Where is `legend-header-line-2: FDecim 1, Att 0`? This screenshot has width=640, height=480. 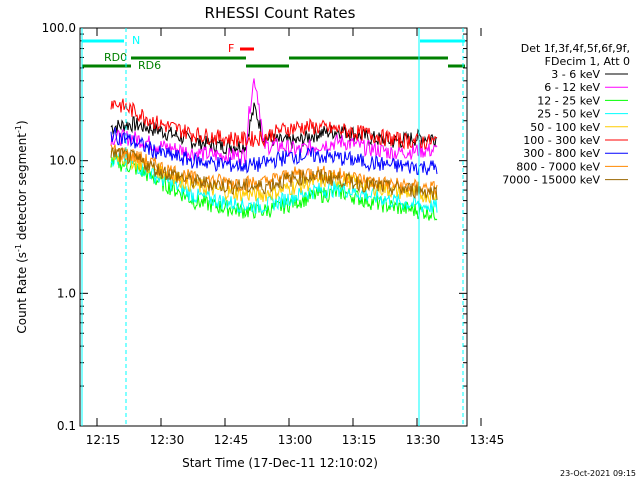
legend-header-line-2: FDecim 1, Att 0 is located at coordinates (587, 61).